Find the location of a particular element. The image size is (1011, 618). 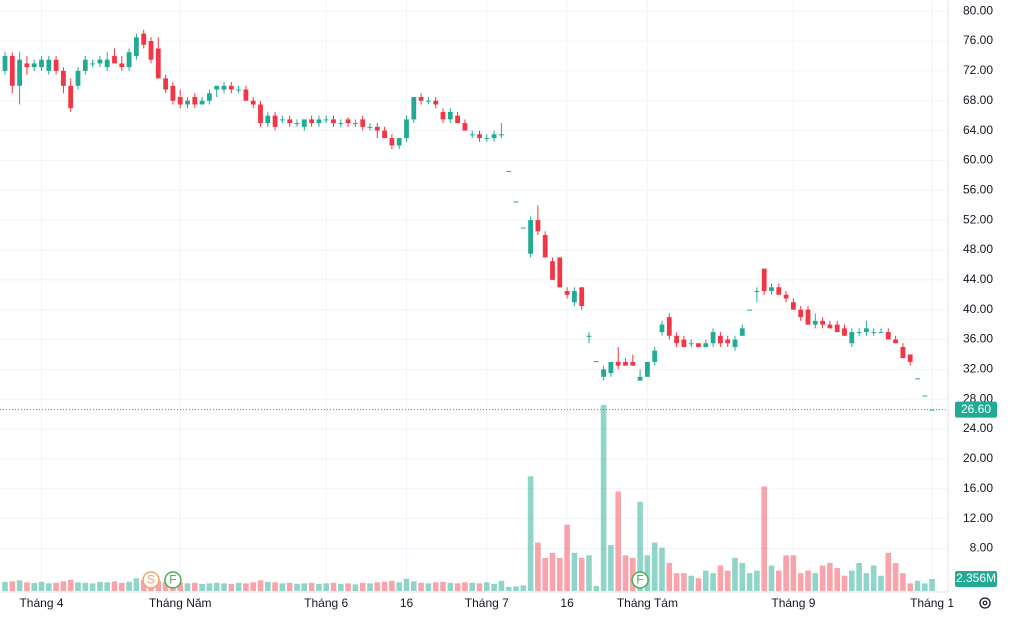

y-tick-label: 12.00 is located at coordinates (978, 518).